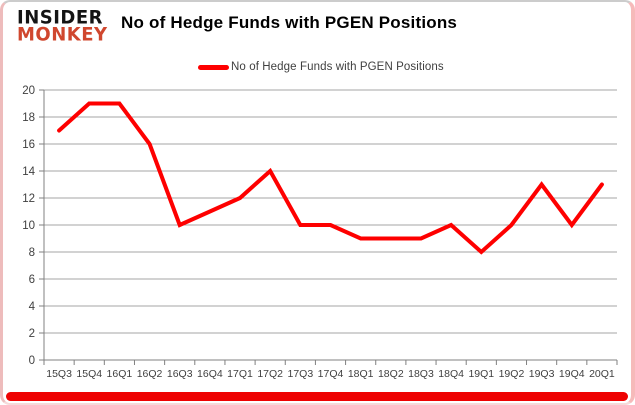 The height and width of the screenshot is (405, 635). I want to click on y-axis-label: 4, so click(32, 307).